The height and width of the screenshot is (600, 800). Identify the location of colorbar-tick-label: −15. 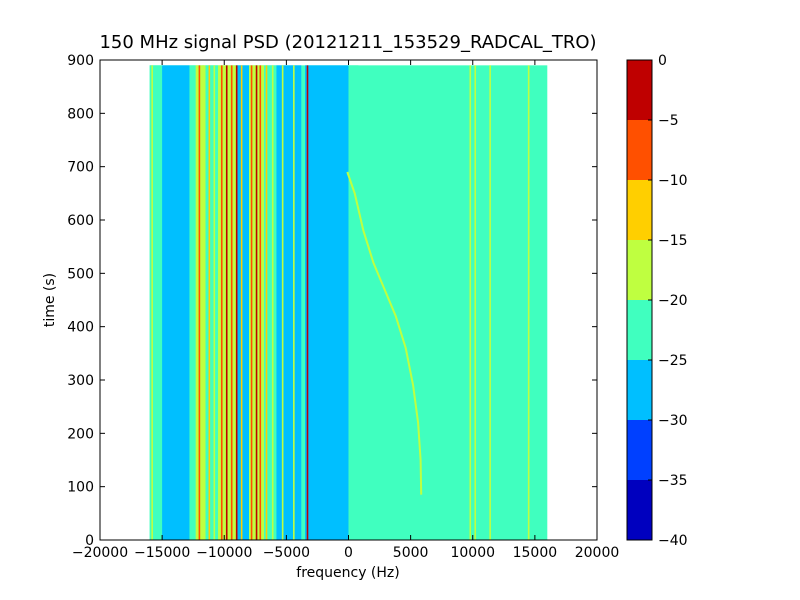
(673, 241).